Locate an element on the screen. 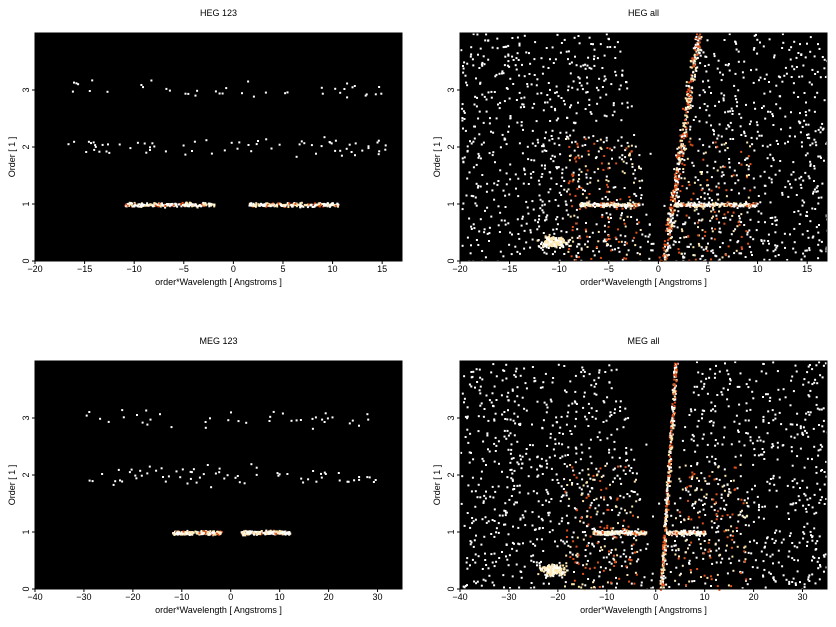 The width and height of the screenshot is (836, 627). y-axis-label: Order [ 1 ] is located at coordinates (12, 157).